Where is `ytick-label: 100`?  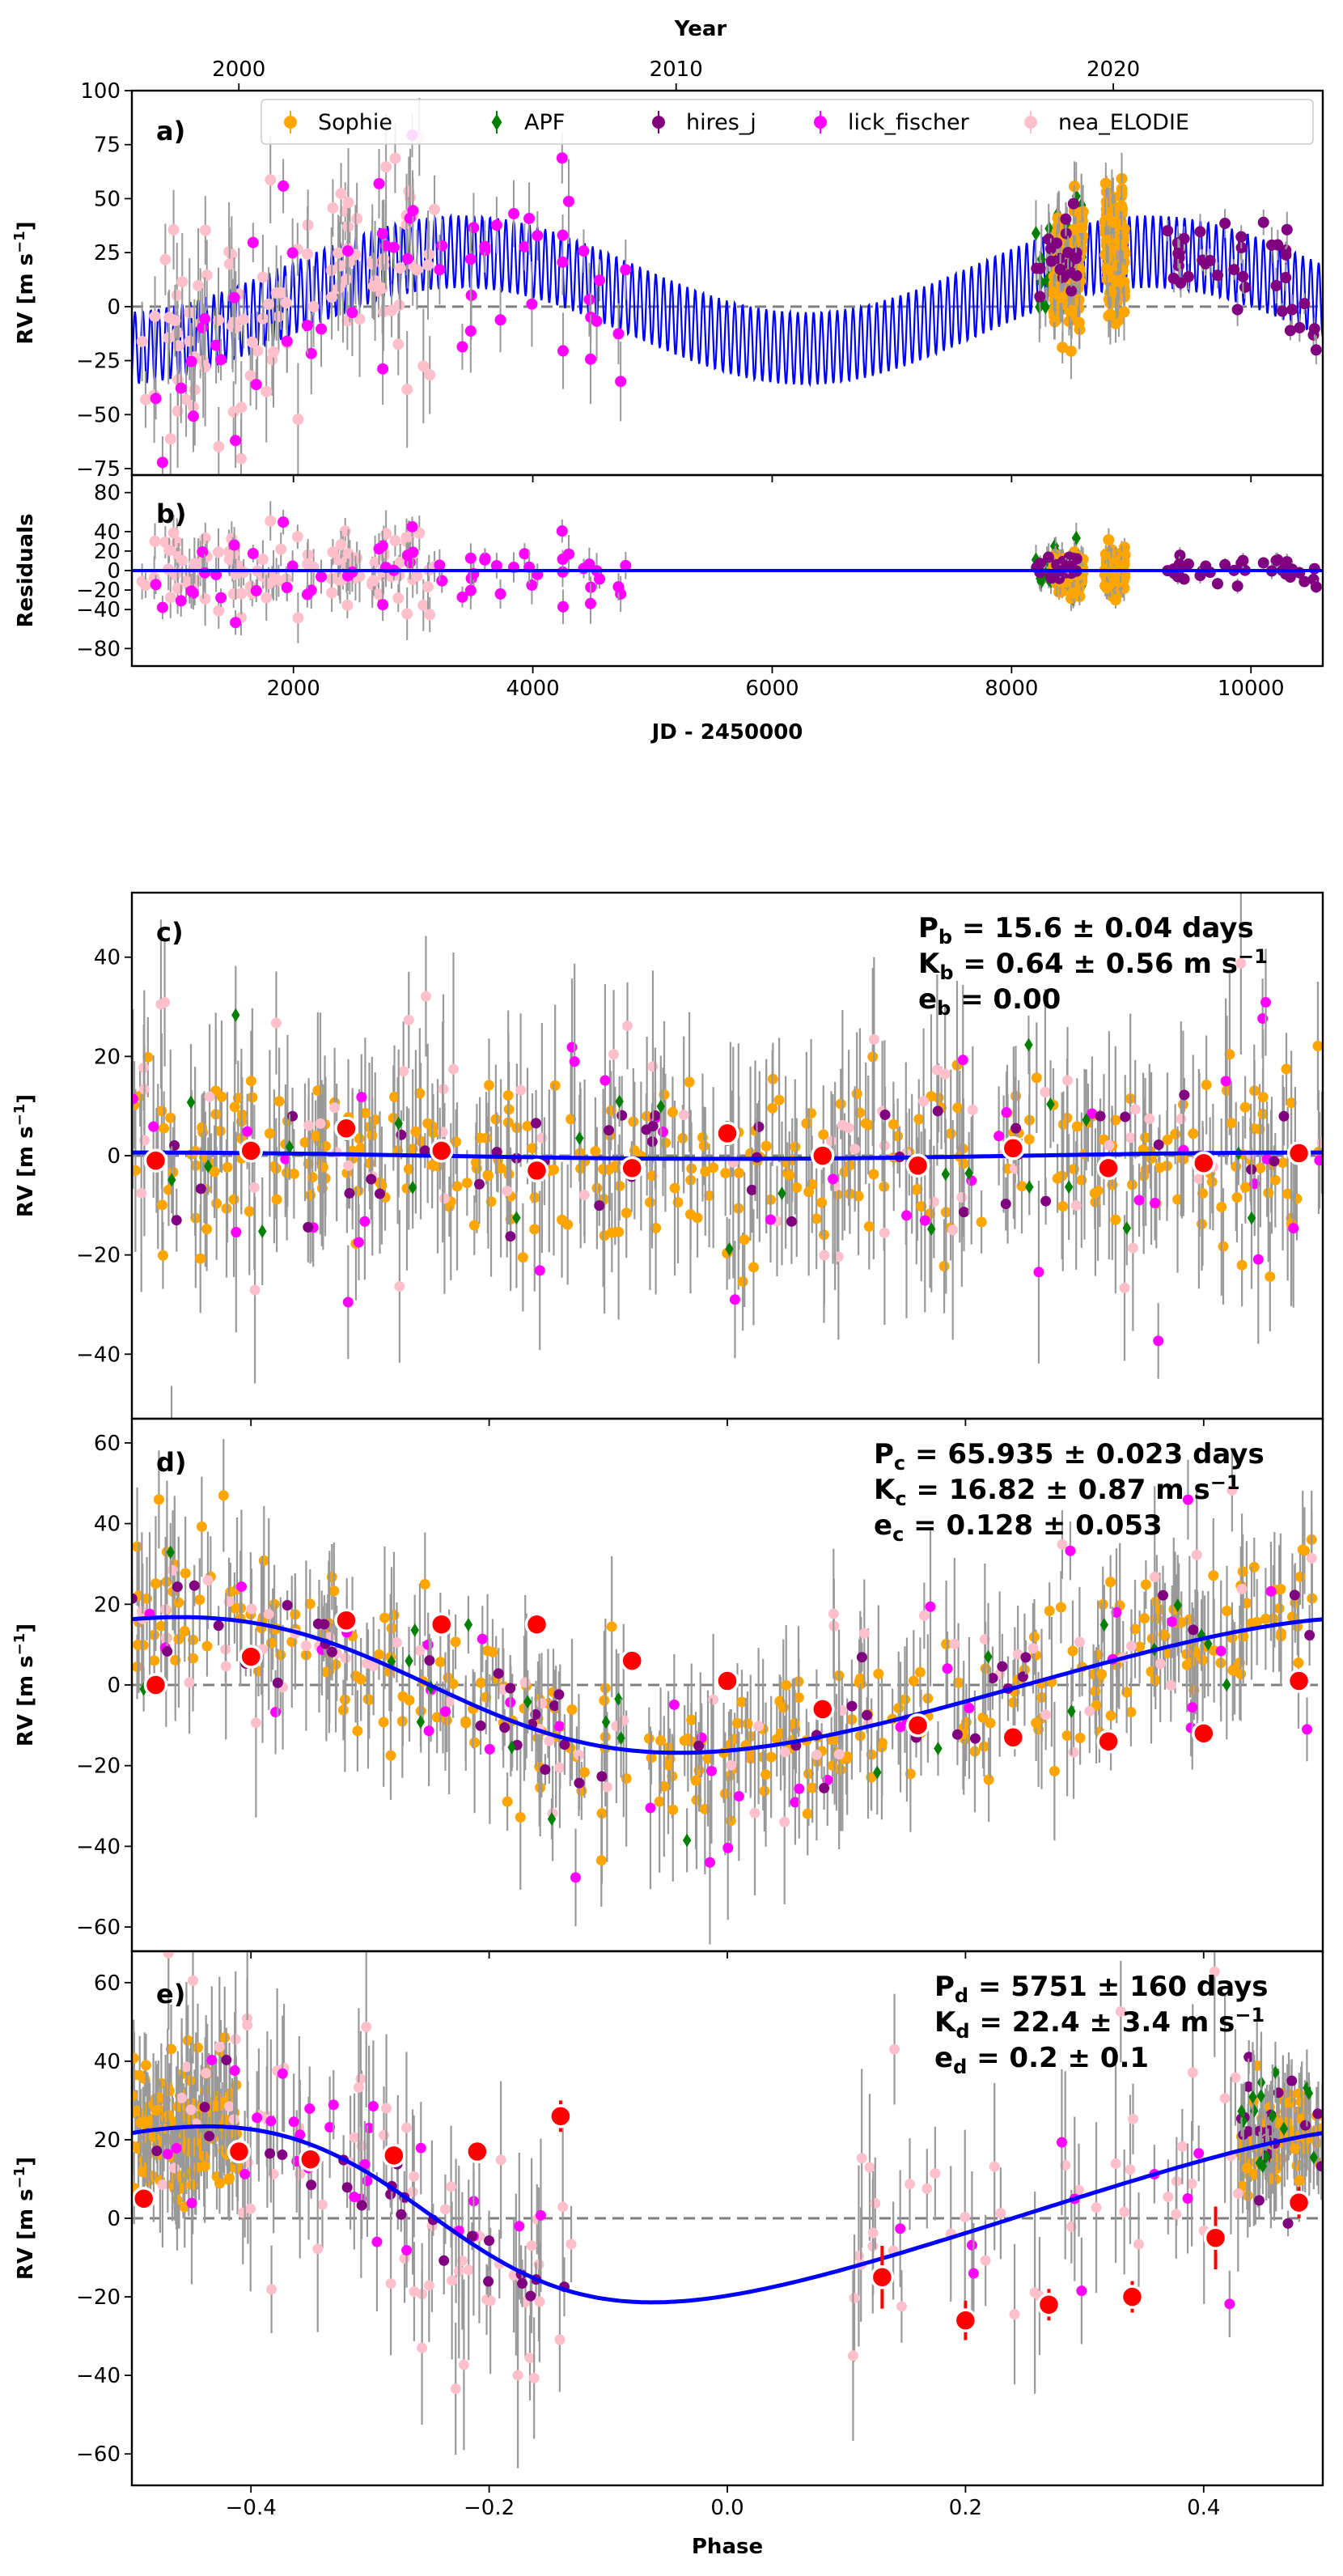
ytick-label: 100 is located at coordinates (101, 91).